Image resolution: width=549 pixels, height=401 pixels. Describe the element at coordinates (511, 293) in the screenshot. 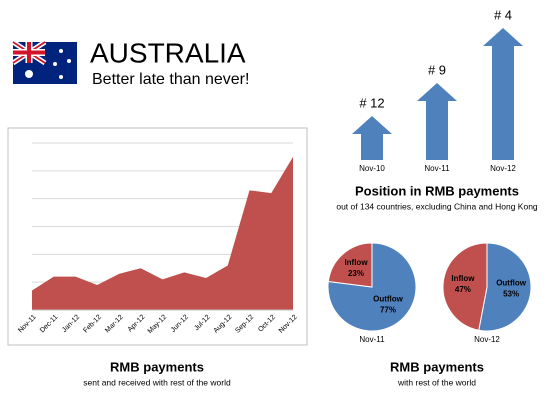

I see `slice-value: 53%` at that location.